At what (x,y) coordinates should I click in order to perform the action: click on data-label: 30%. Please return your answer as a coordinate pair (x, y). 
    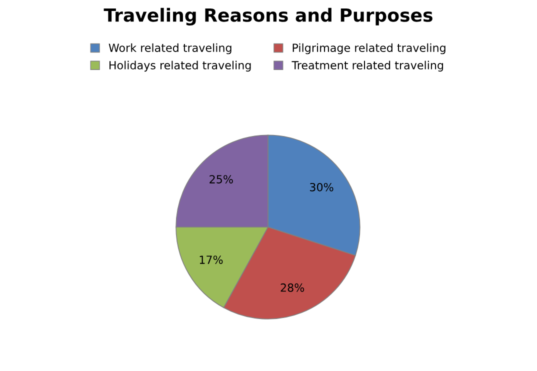
    Looking at the image, I should click on (322, 187).